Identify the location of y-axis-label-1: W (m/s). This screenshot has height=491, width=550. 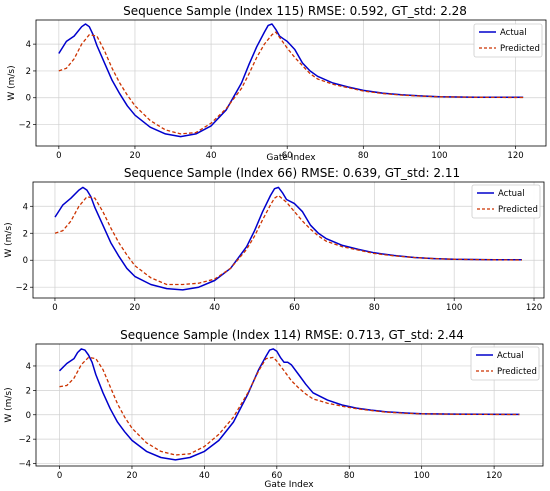
(12, 82).